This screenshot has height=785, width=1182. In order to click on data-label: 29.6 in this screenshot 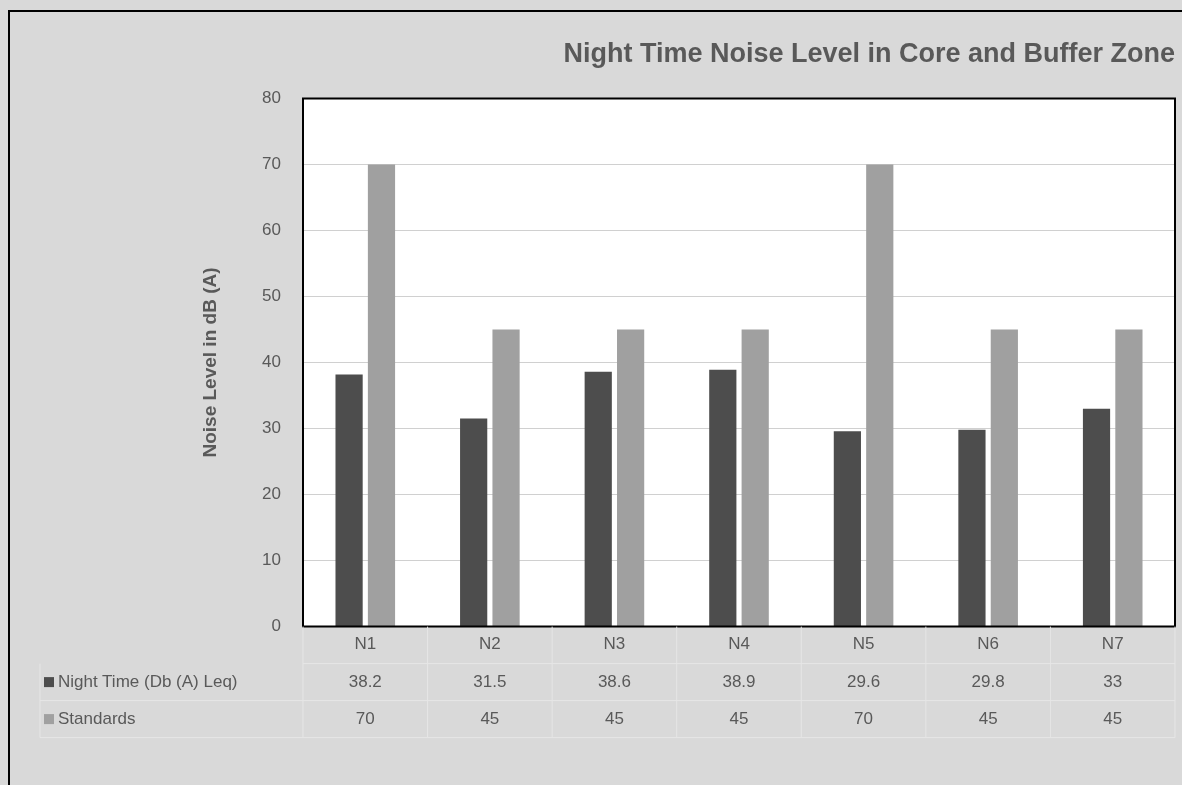, I will do `click(864, 681)`.